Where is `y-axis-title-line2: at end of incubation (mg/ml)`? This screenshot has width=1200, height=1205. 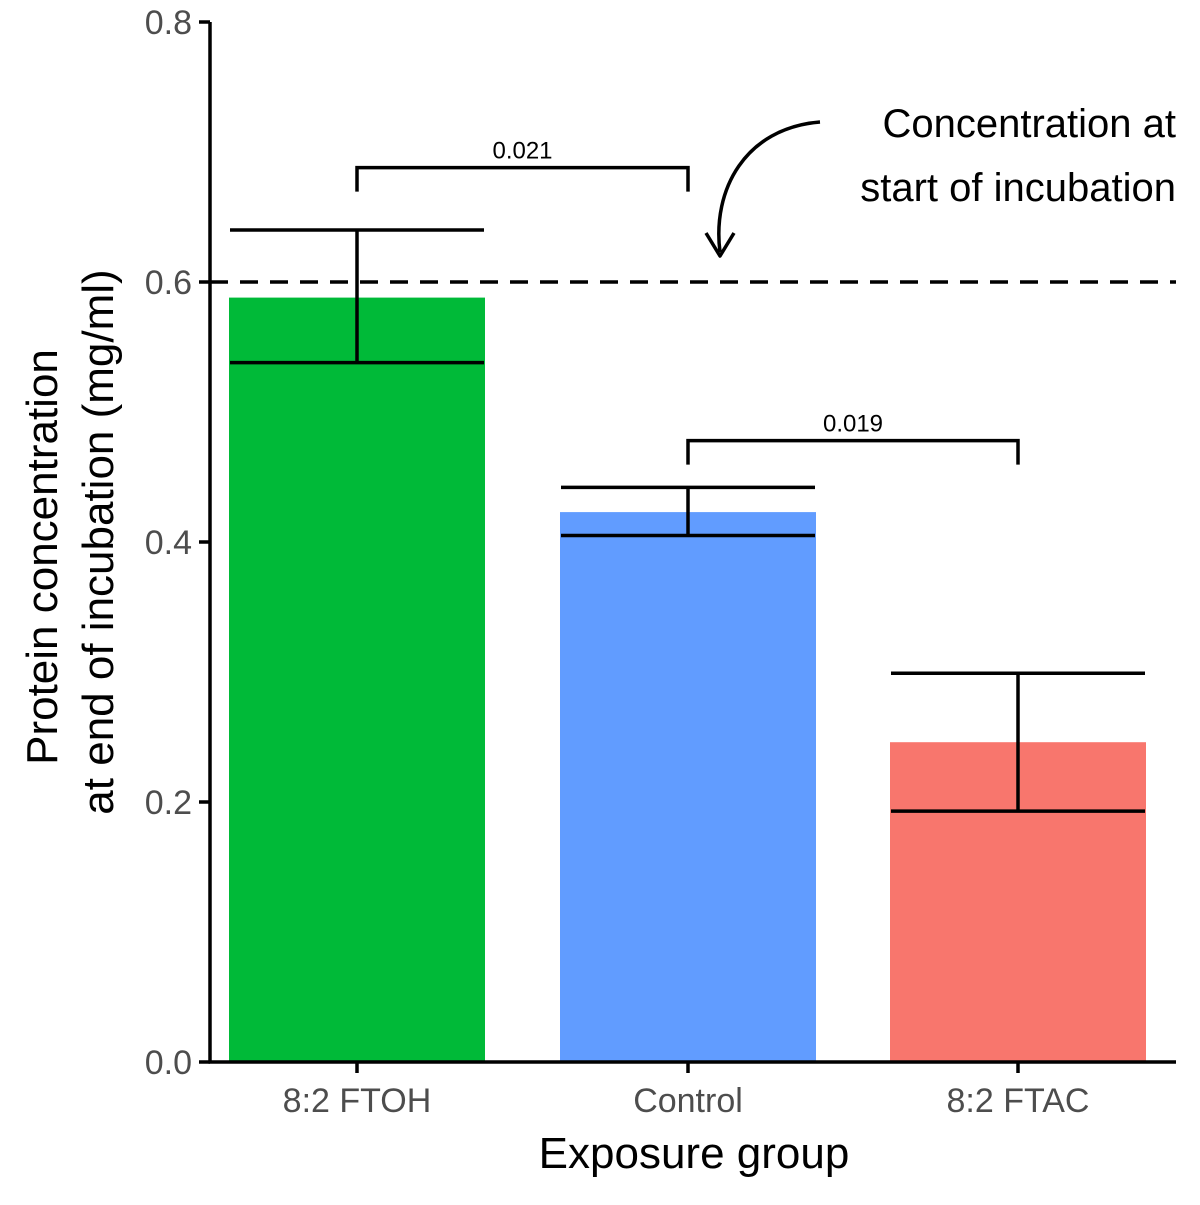
y-axis-title-line2: at end of incubation (mg/ml) is located at coordinates (98, 541).